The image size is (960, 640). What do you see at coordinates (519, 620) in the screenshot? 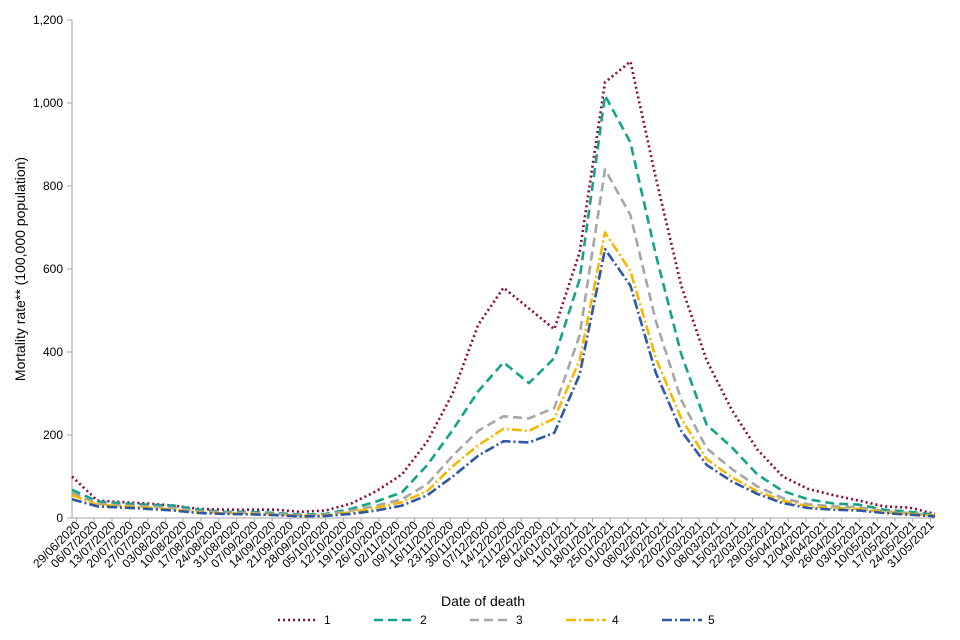
I see `legend-label-3: 3` at bounding box center [519, 620].